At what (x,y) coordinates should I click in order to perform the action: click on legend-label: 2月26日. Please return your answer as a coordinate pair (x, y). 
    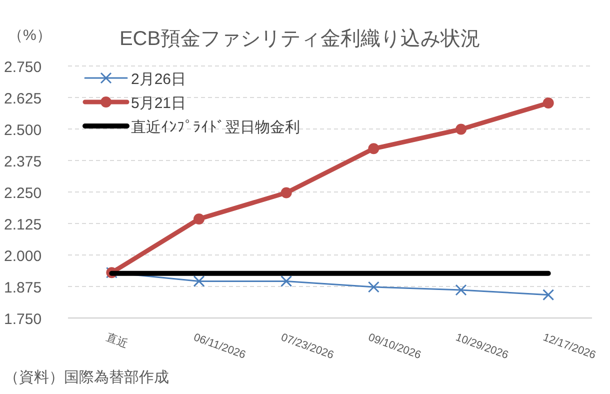
    Looking at the image, I should click on (158, 79).